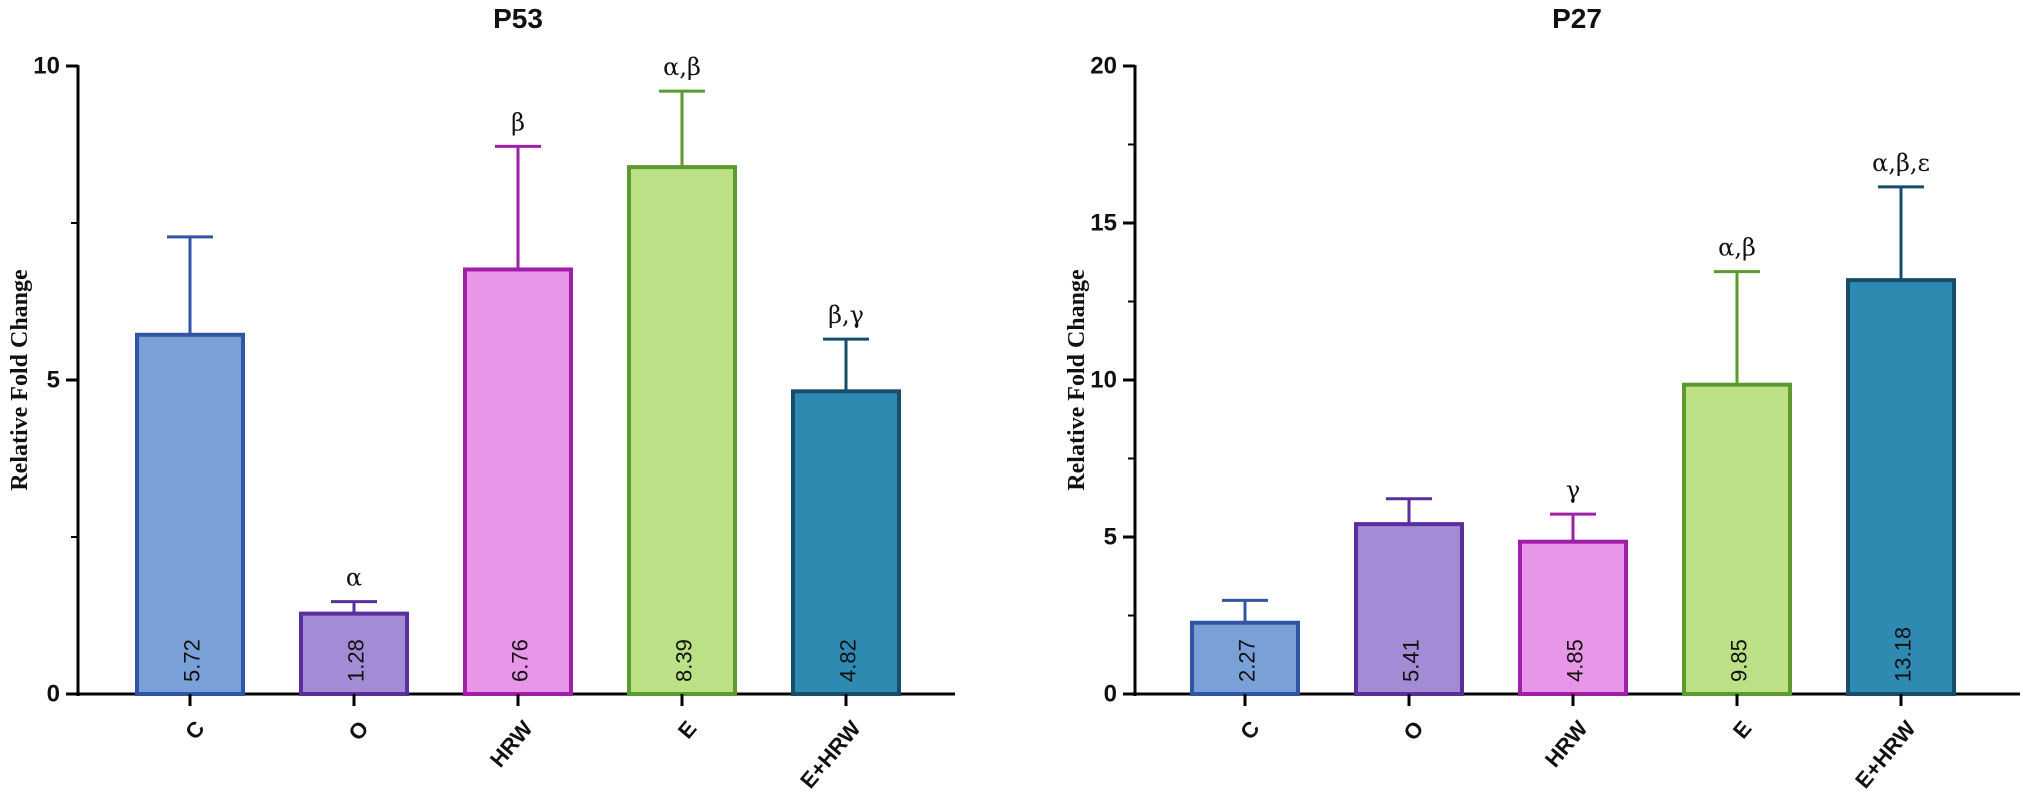 The image size is (2023, 795). I want to click on bar-value-label: 6.76, so click(520, 660).